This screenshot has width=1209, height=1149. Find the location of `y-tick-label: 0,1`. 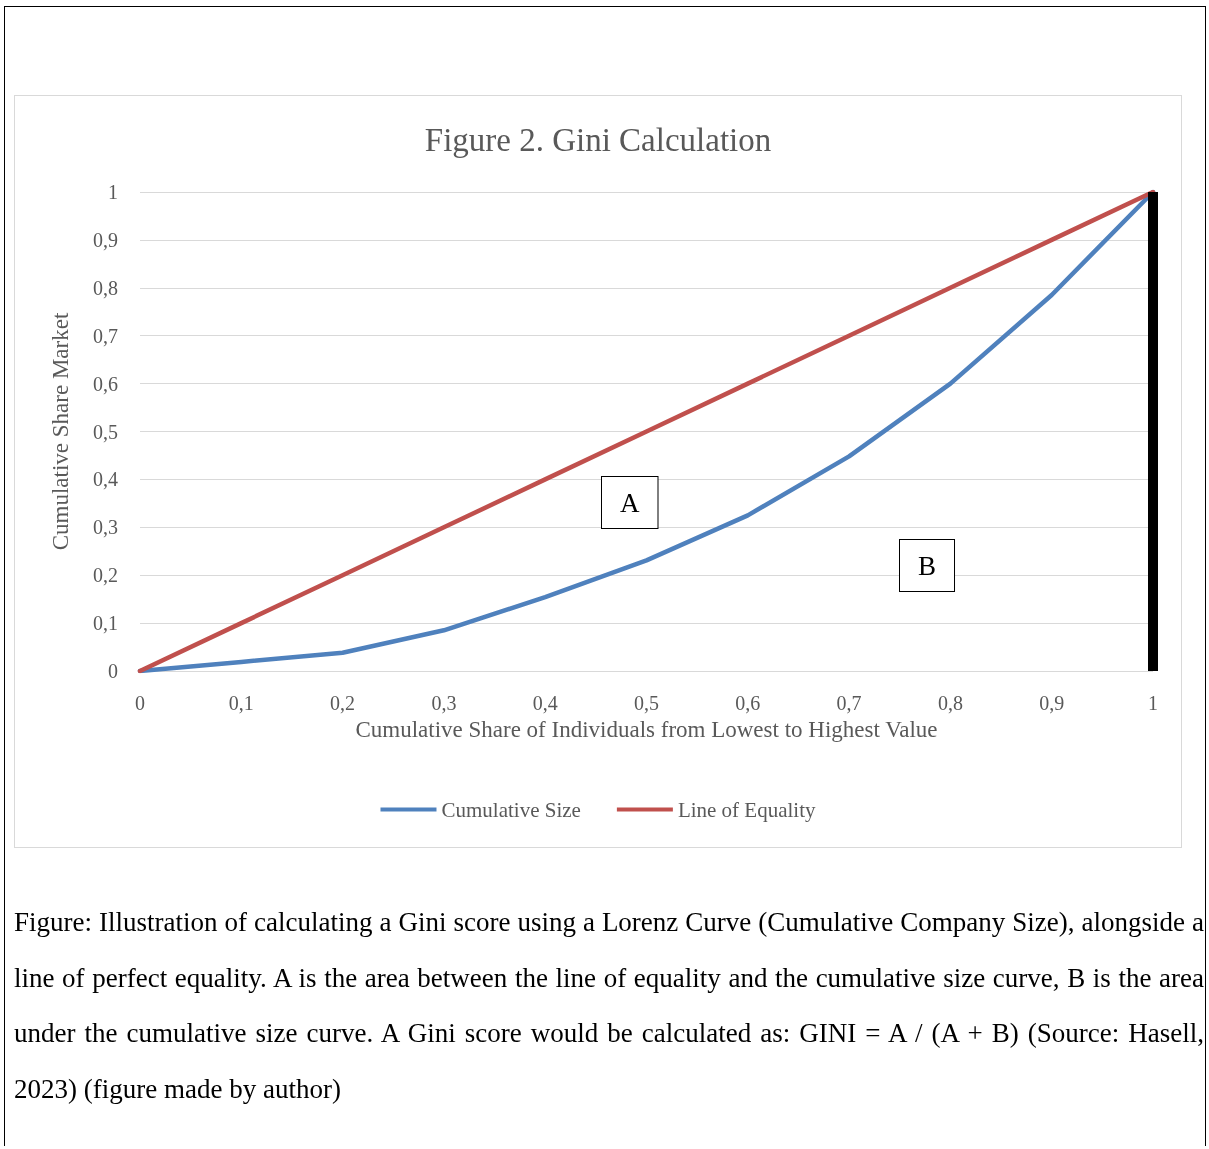

y-tick-label: 0,1 is located at coordinates (105, 623).